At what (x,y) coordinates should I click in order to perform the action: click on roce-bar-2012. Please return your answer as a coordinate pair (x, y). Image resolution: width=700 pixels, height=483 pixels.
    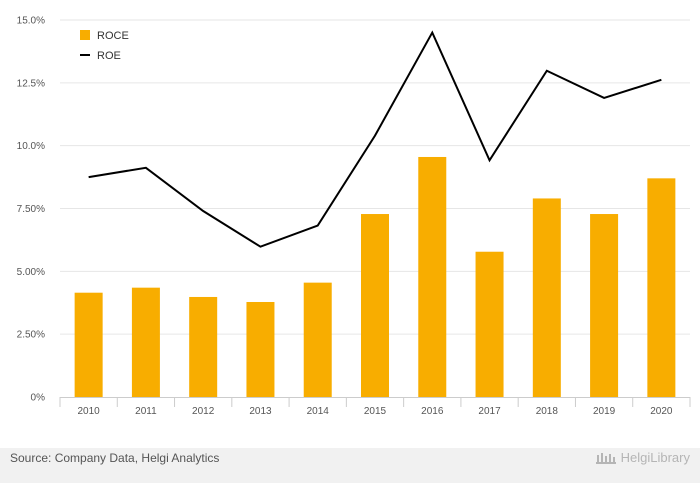
    Looking at the image, I should click on (203, 346).